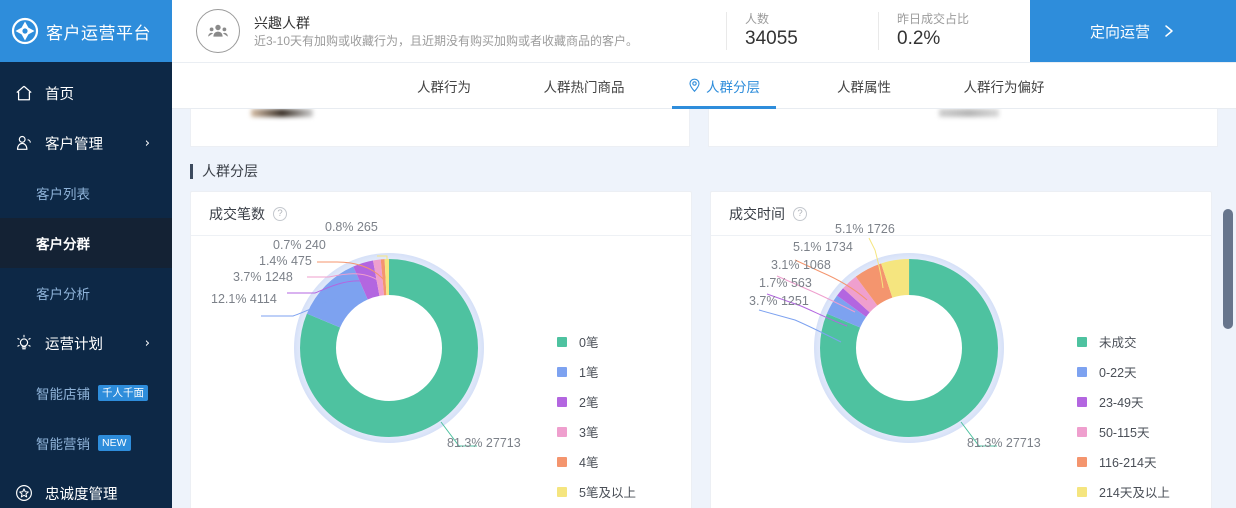  I want to click on sidebar-item-label: 首页, so click(59, 94).